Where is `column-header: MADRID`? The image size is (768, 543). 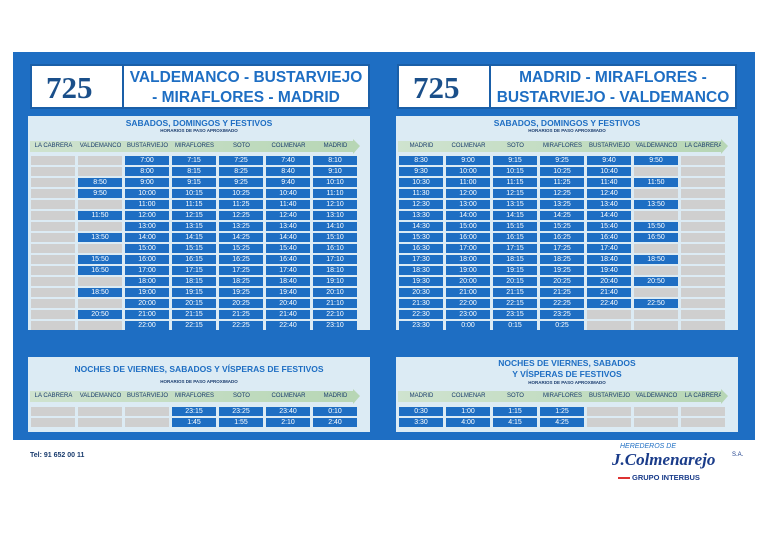
column-header: MADRID is located at coordinates (421, 146).